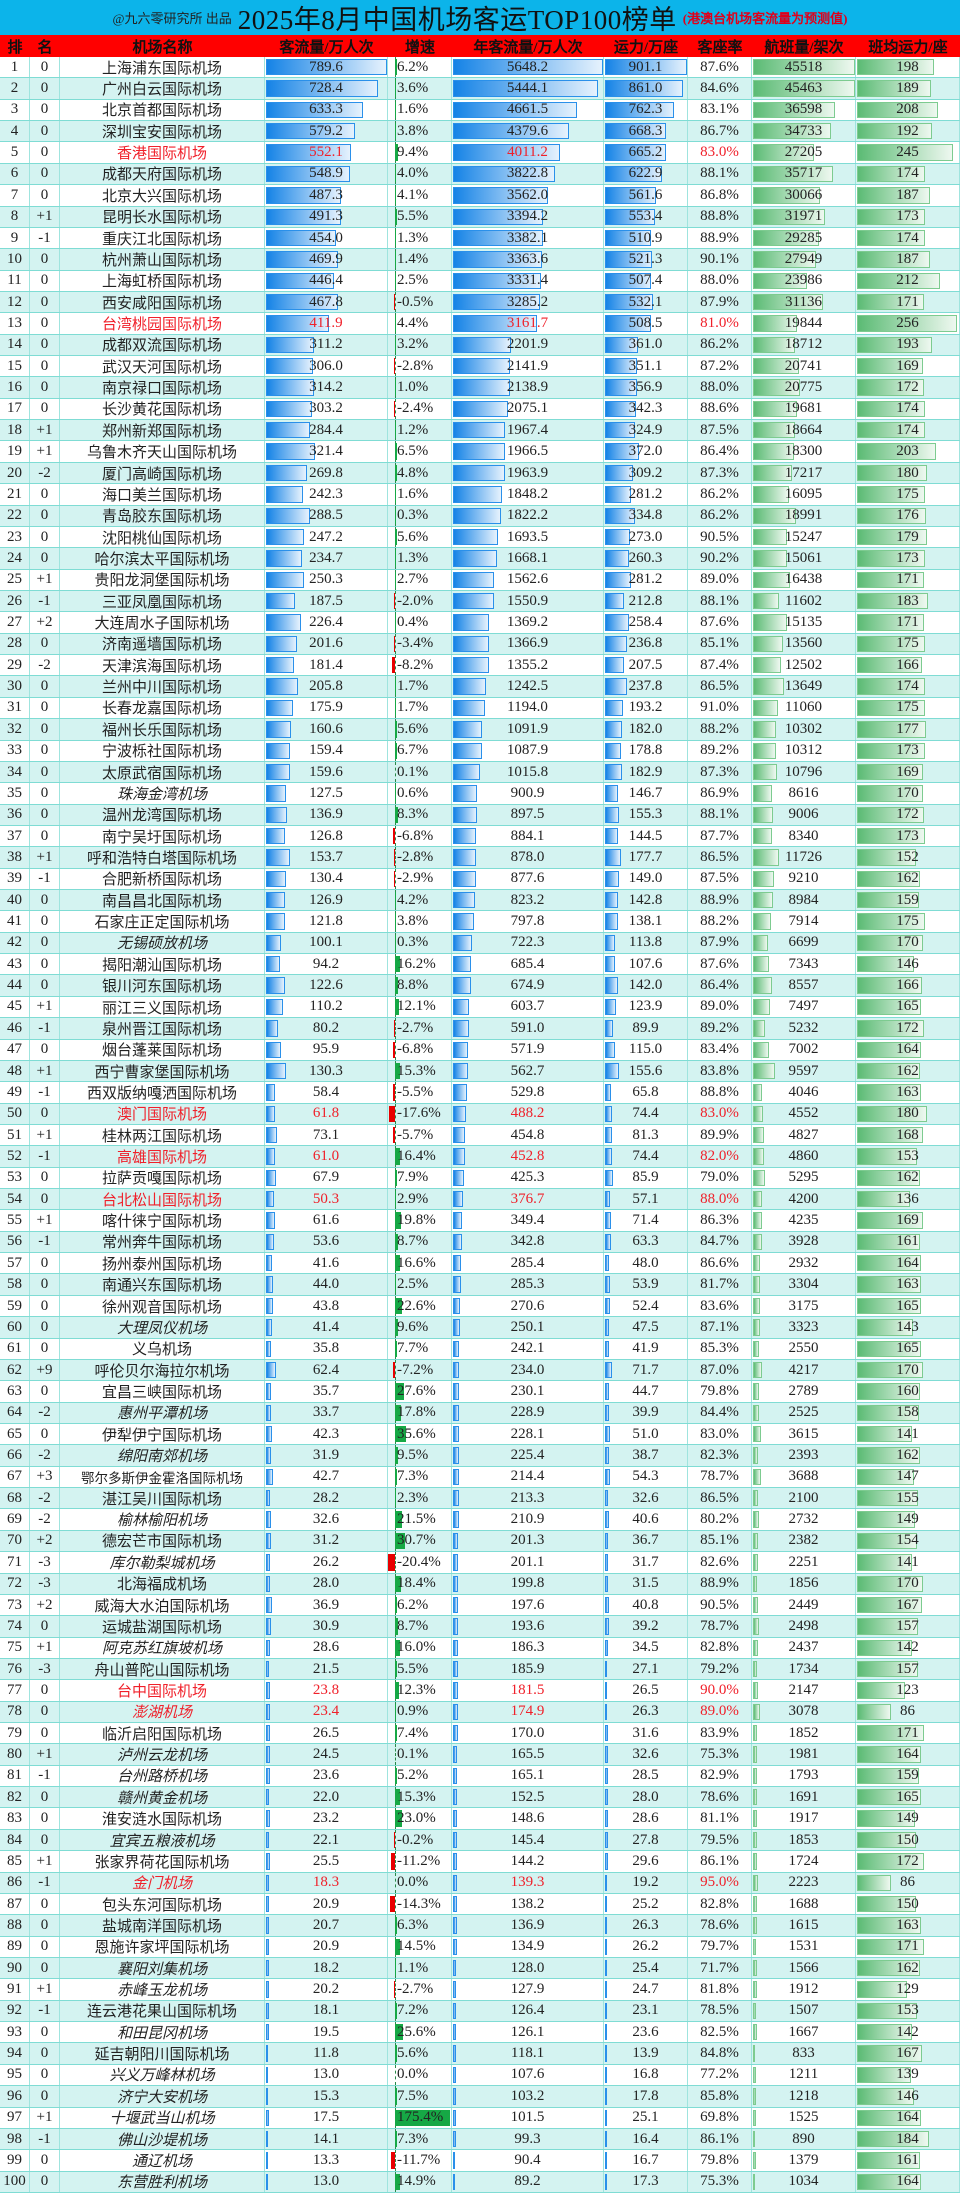  What do you see at coordinates (803, 109) in the screenshot?
I see `flights-text: 36598` at bounding box center [803, 109].